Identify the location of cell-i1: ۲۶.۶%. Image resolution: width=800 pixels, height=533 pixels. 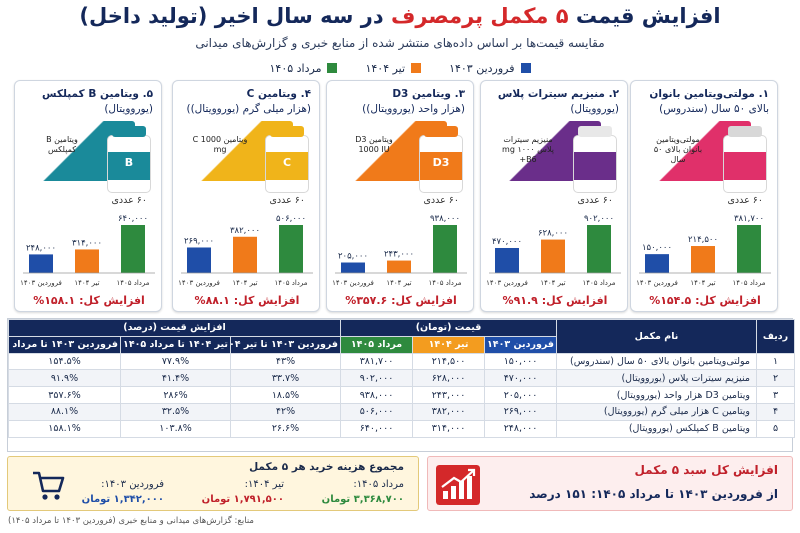
(285, 428).